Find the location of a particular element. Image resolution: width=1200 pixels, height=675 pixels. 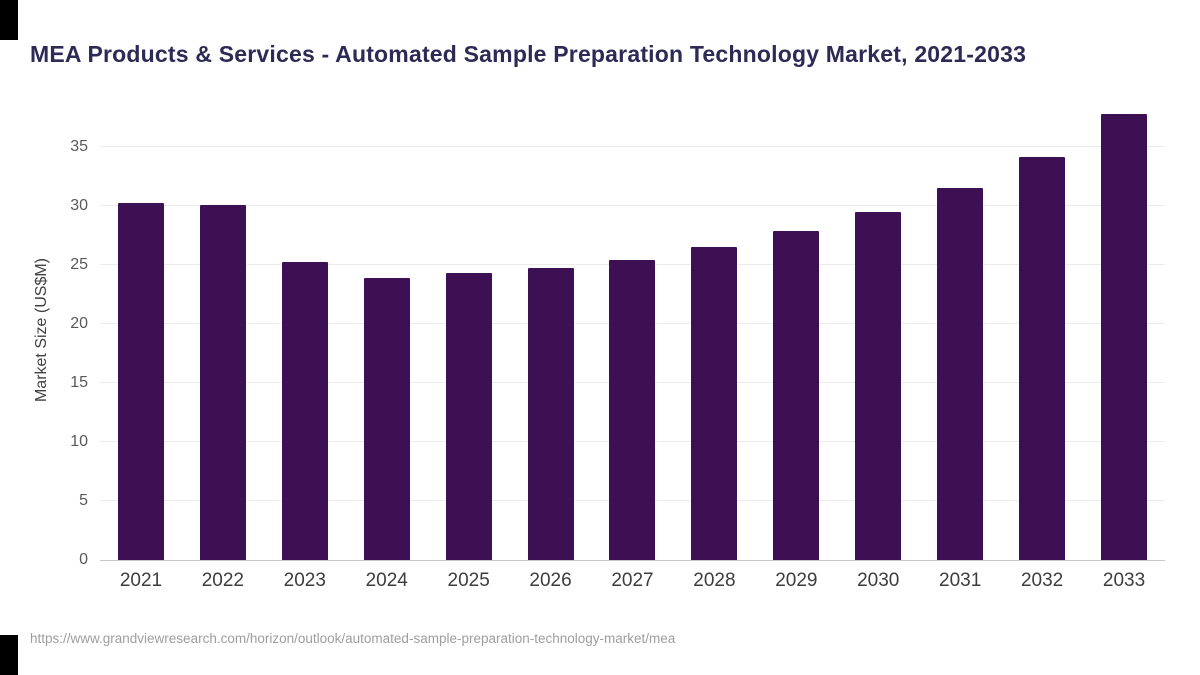

bar-slot-2025 is located at coordinates (469, 330).